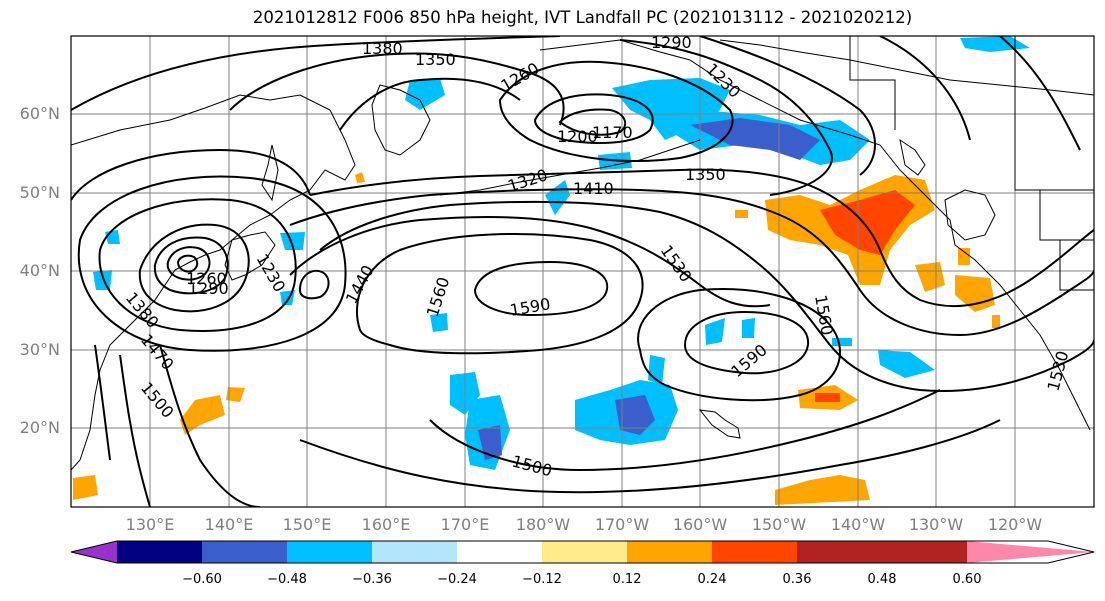  I want to click on lon-label: 150°E, so click(307, 524).